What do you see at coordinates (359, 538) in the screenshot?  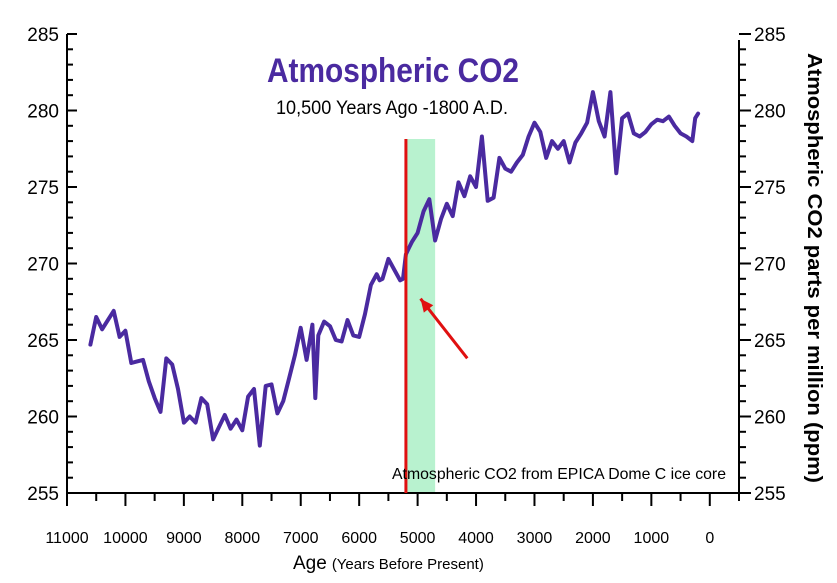 I see `x-tick-label: 6000` at bounding box center [359, 538].